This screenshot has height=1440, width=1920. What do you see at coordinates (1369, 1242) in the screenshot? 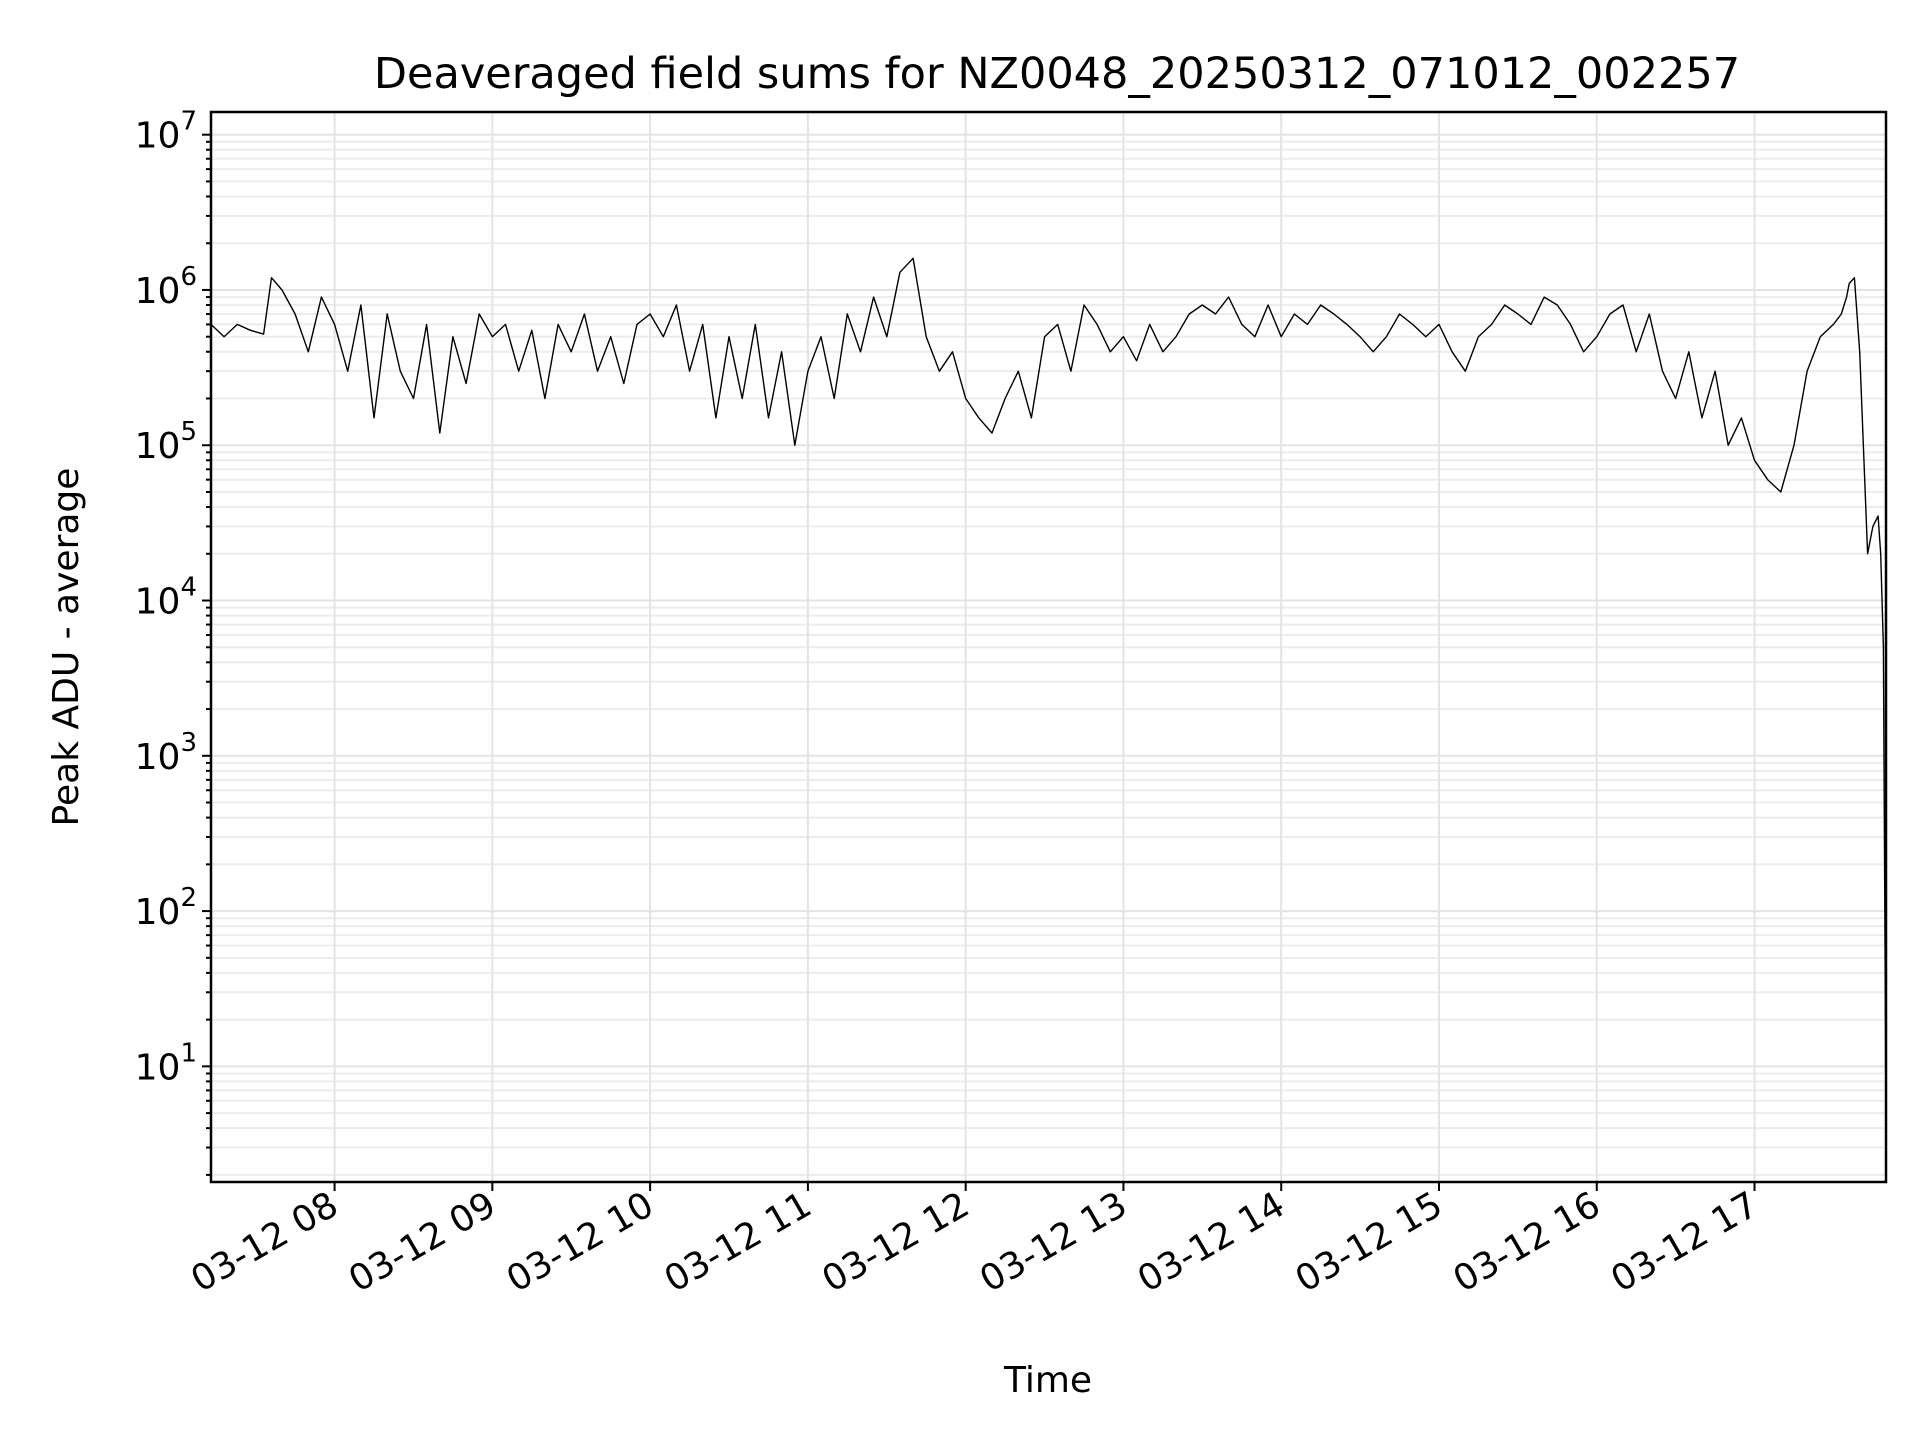
I see `x-tick-label: 03-12 15` at bounding box center [1369, 1242].